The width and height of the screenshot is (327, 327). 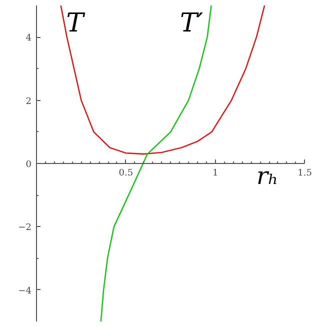 What do you see at coordinates (305, 173) in the screenshot?
I see `x-tick-label: 1.5` at bounding box center [305, 173].